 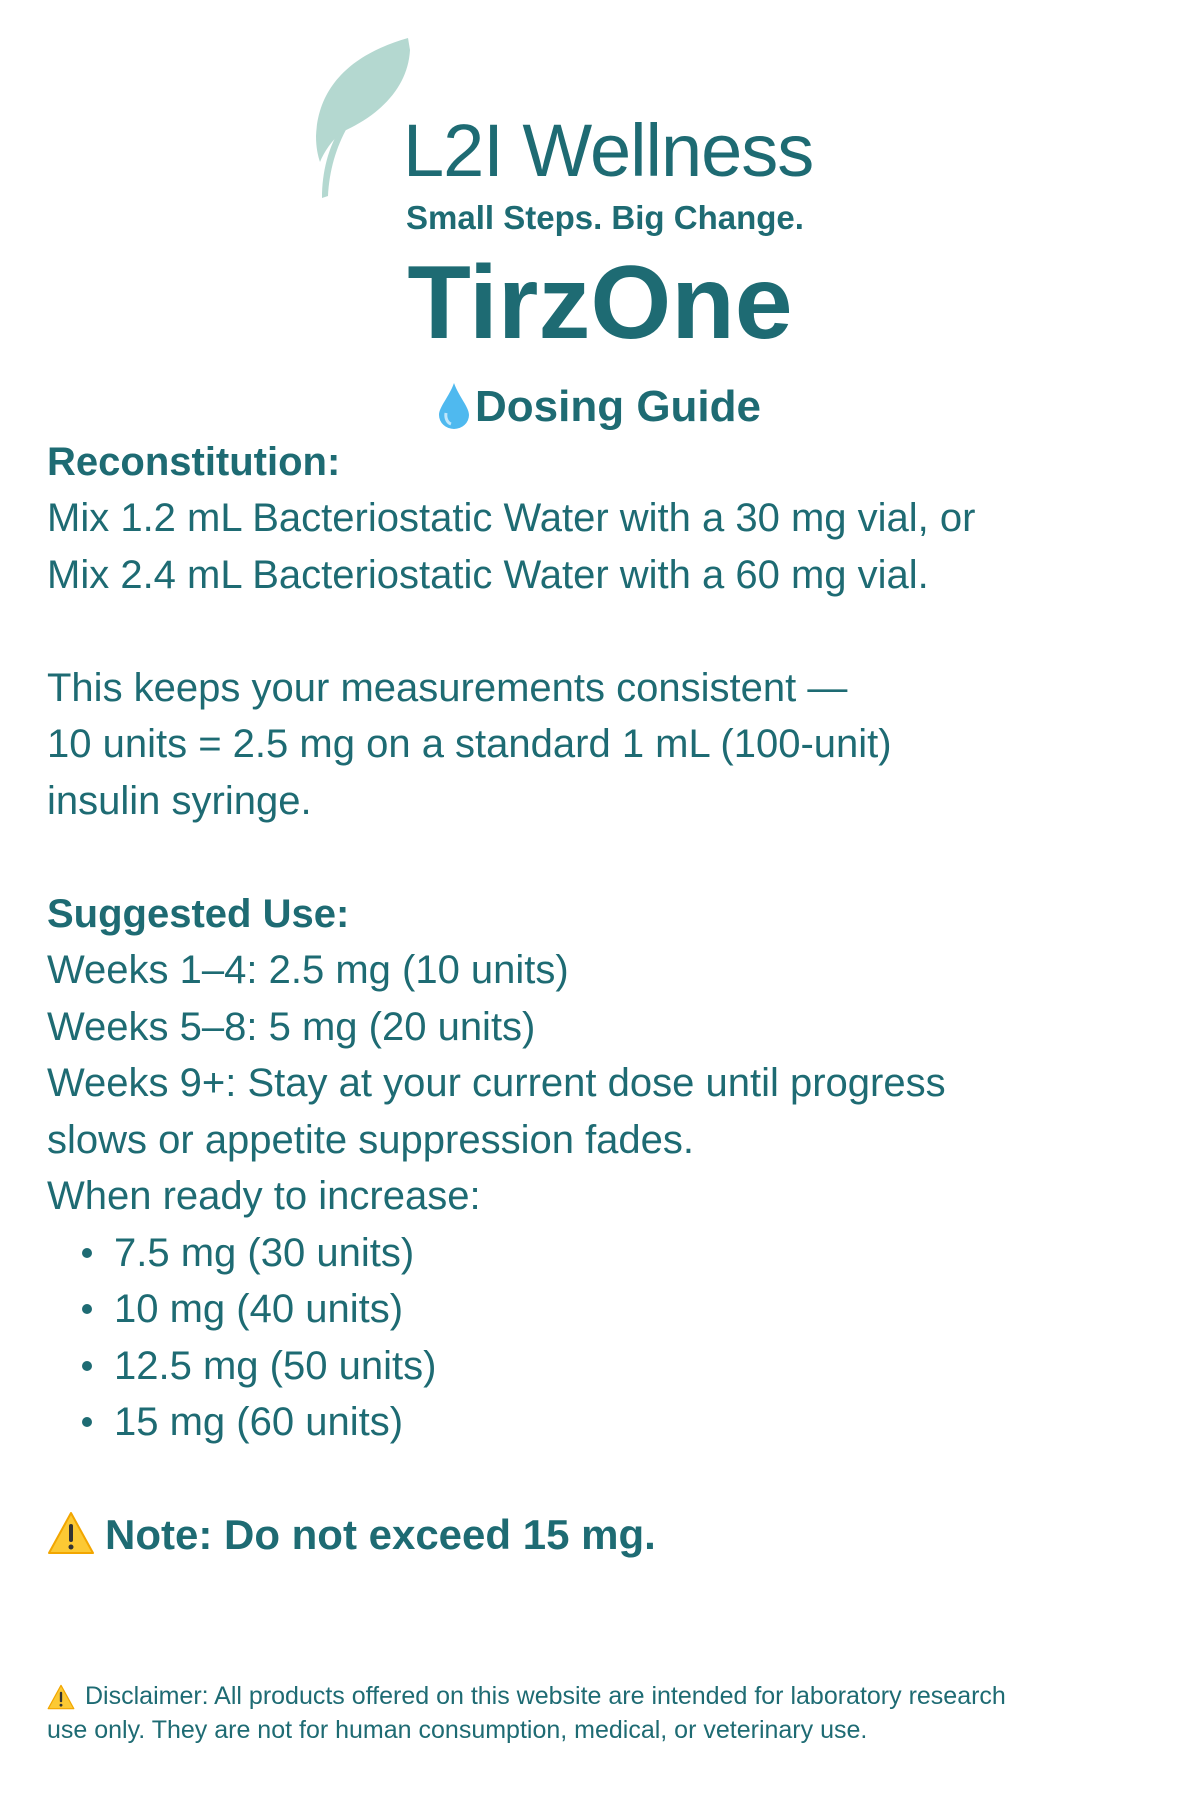 What do you see at coordinates (608, 150) in the screenshot?
I see `brand-name: L2I Wellness` at bounding box center [608, 150].